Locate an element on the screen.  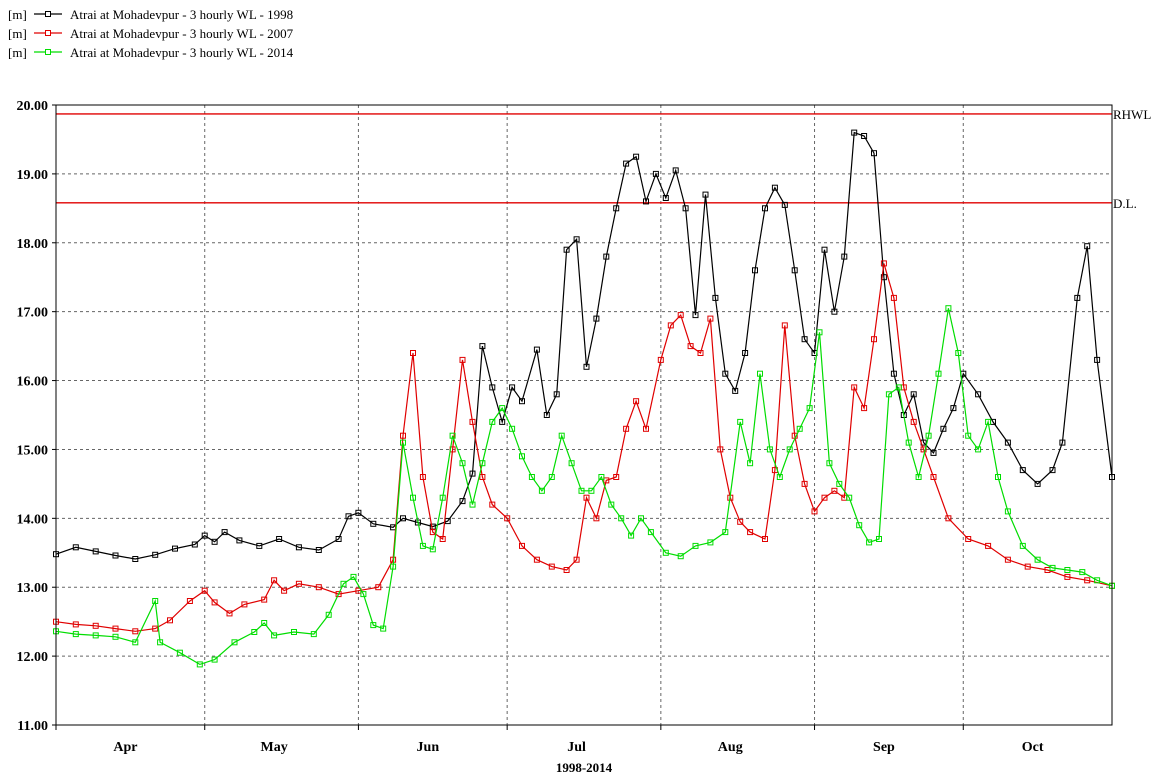
x-tick-label: Apr is located at coordinates (125, 747).